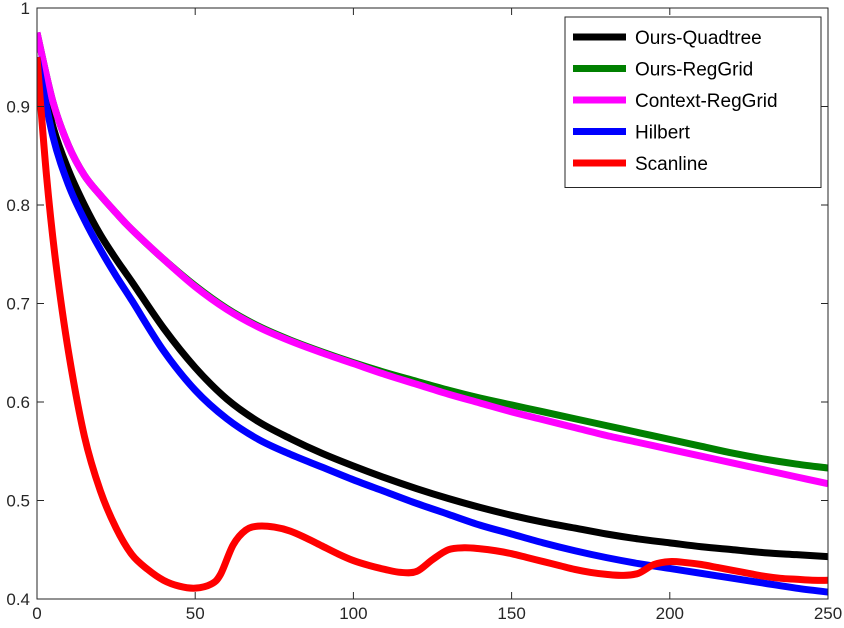 The image size is (844, 628). Describe the element at coordinates (698, 38) in the screenshot. I see `legend-label-ours-quadtree: Ours-Quadtree` at that location.